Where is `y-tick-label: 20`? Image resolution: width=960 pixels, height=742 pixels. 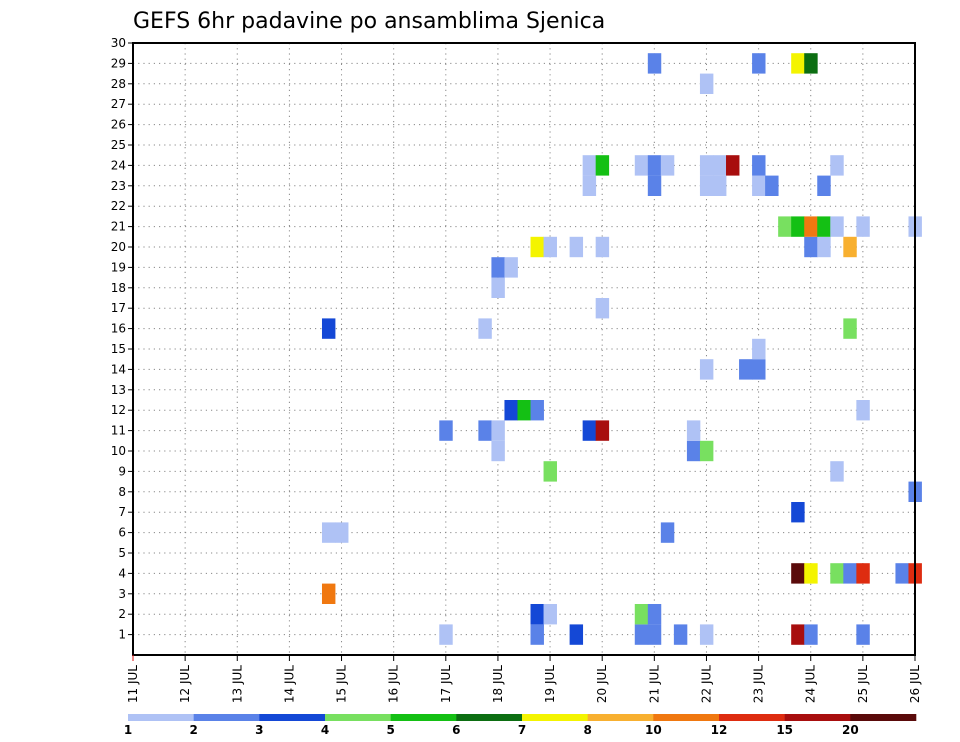 y-tick-label: 20 is located at coordinates (118, 247).